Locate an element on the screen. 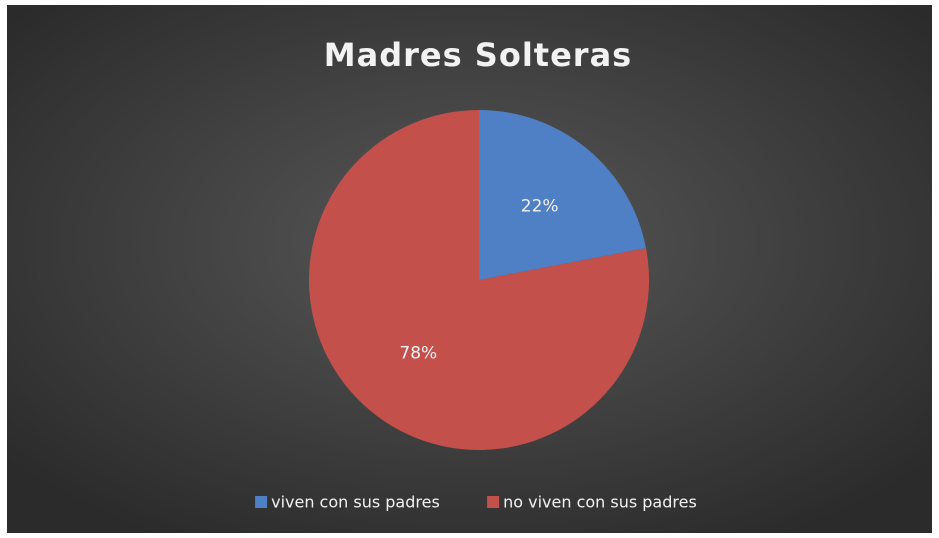 The width and height of the screenshot is (939, 538). data-label: 22% is located at coordinates (540, 207).